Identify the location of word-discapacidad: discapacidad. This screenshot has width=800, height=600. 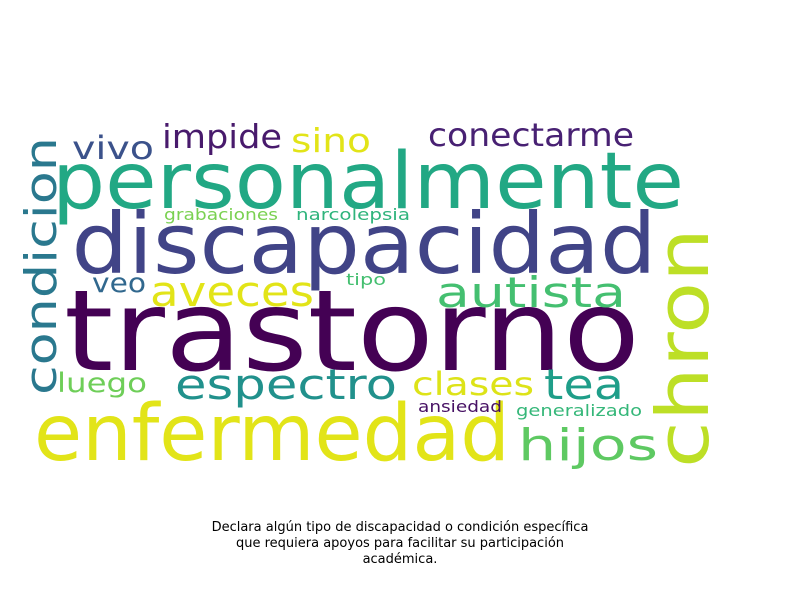
(364, 244).